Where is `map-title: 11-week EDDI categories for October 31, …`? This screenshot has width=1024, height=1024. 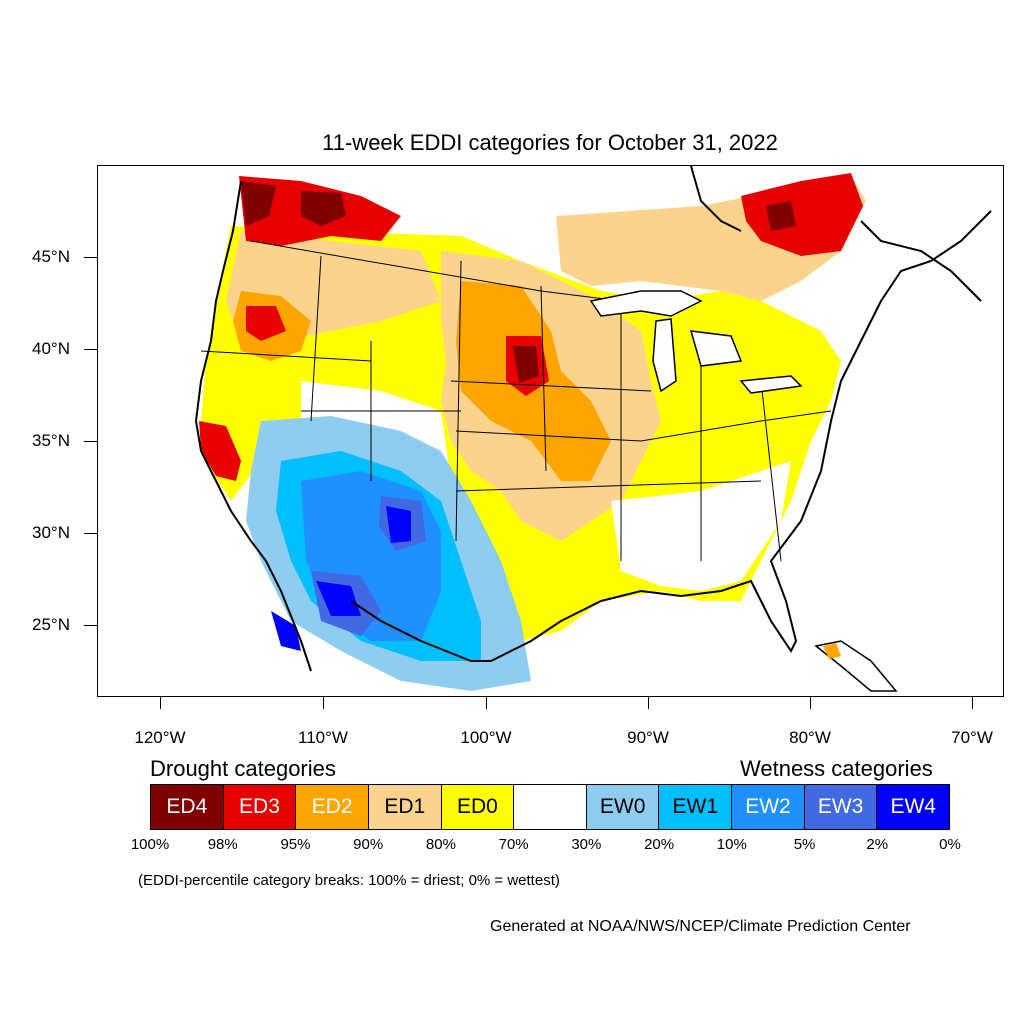 map-title: 11-week EDDI categories for October 31, … is located at coordinates (550, 142).